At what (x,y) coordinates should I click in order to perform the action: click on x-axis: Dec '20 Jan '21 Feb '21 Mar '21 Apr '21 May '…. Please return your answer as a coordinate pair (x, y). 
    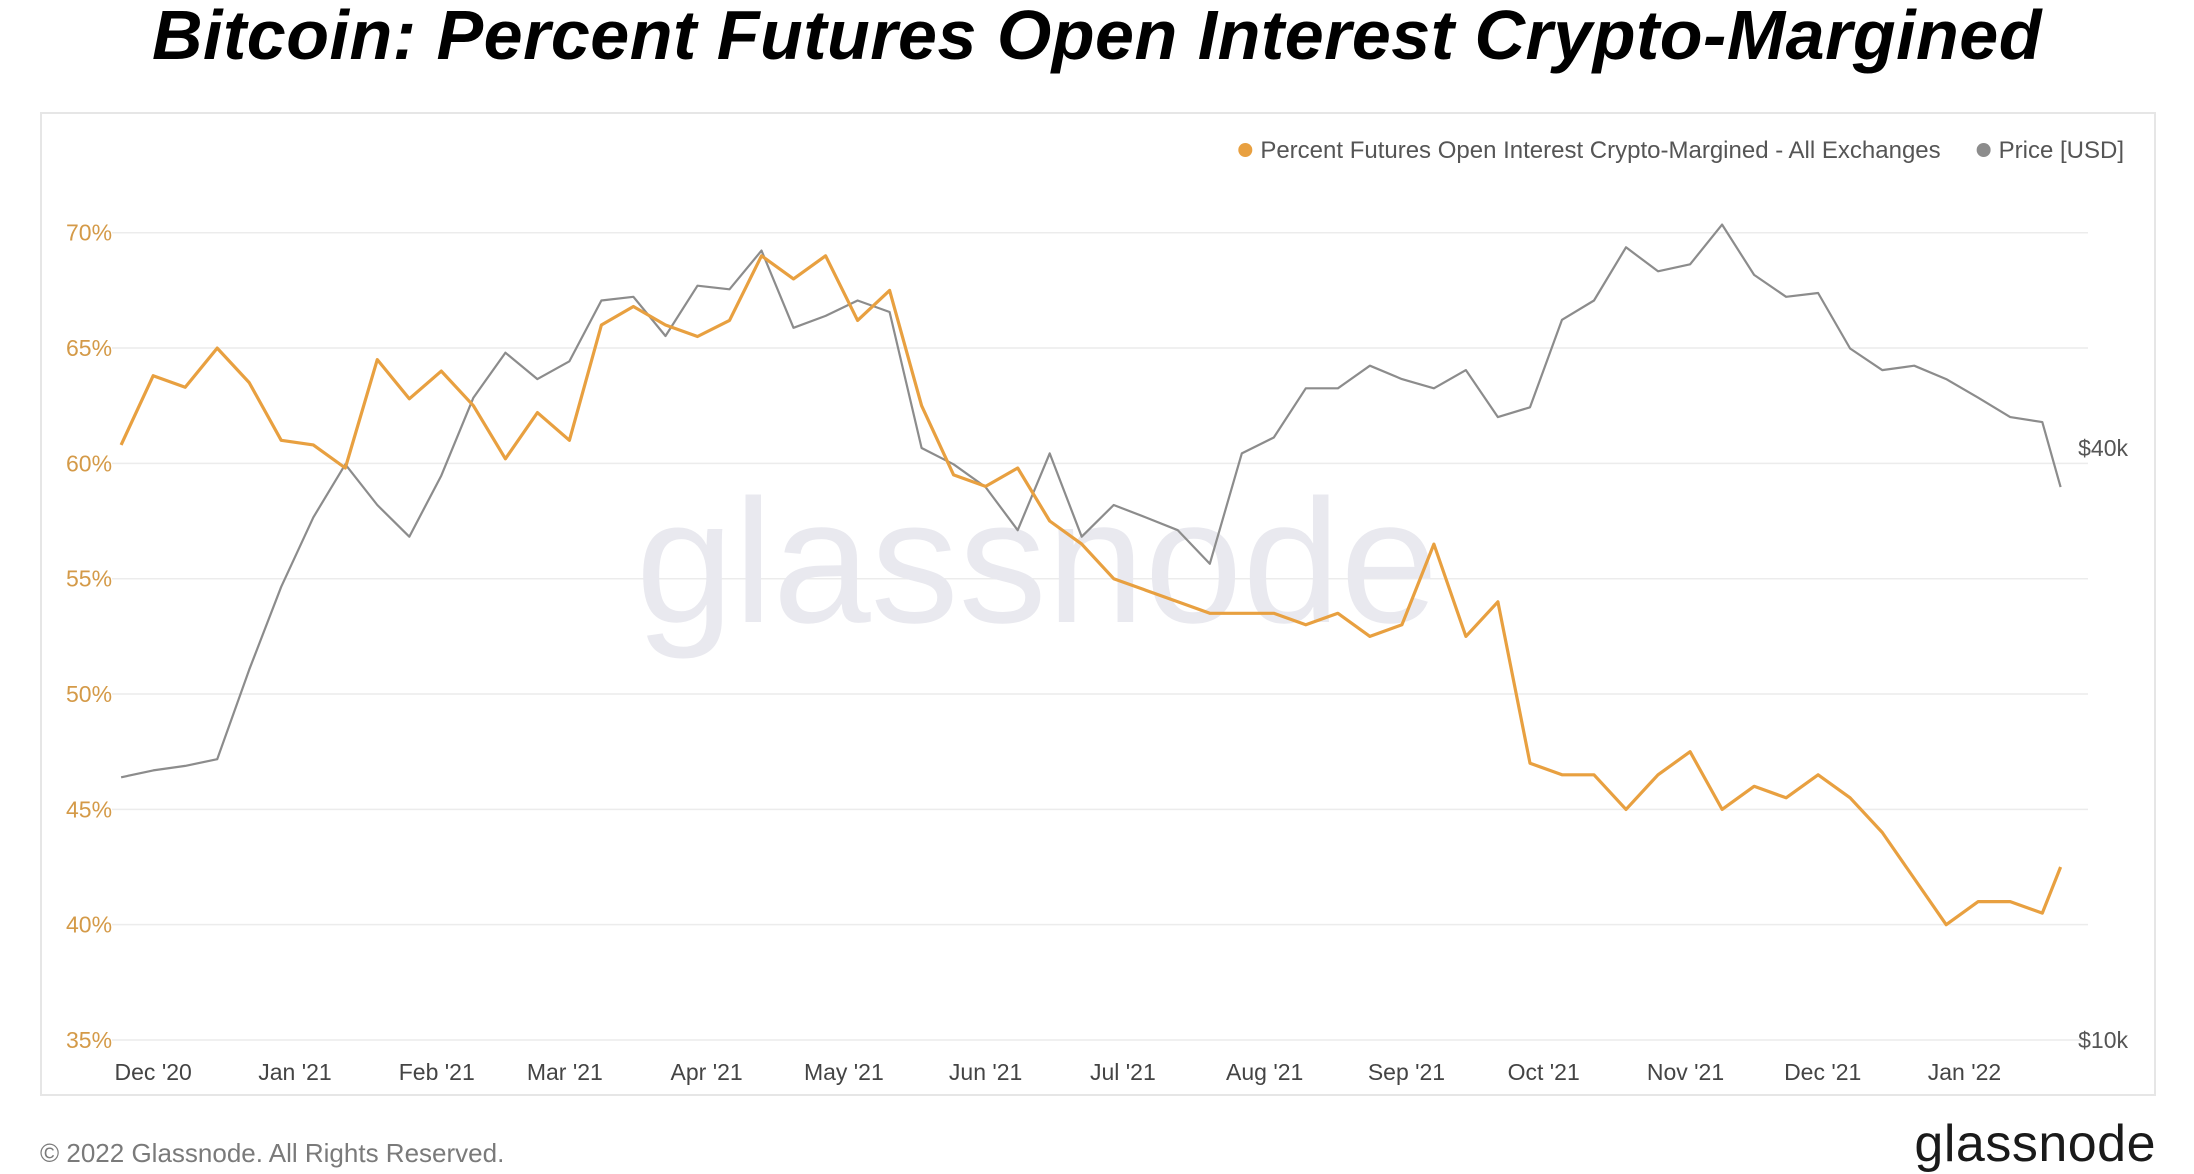
    Looking at the image, I should click on (1058, 1072).